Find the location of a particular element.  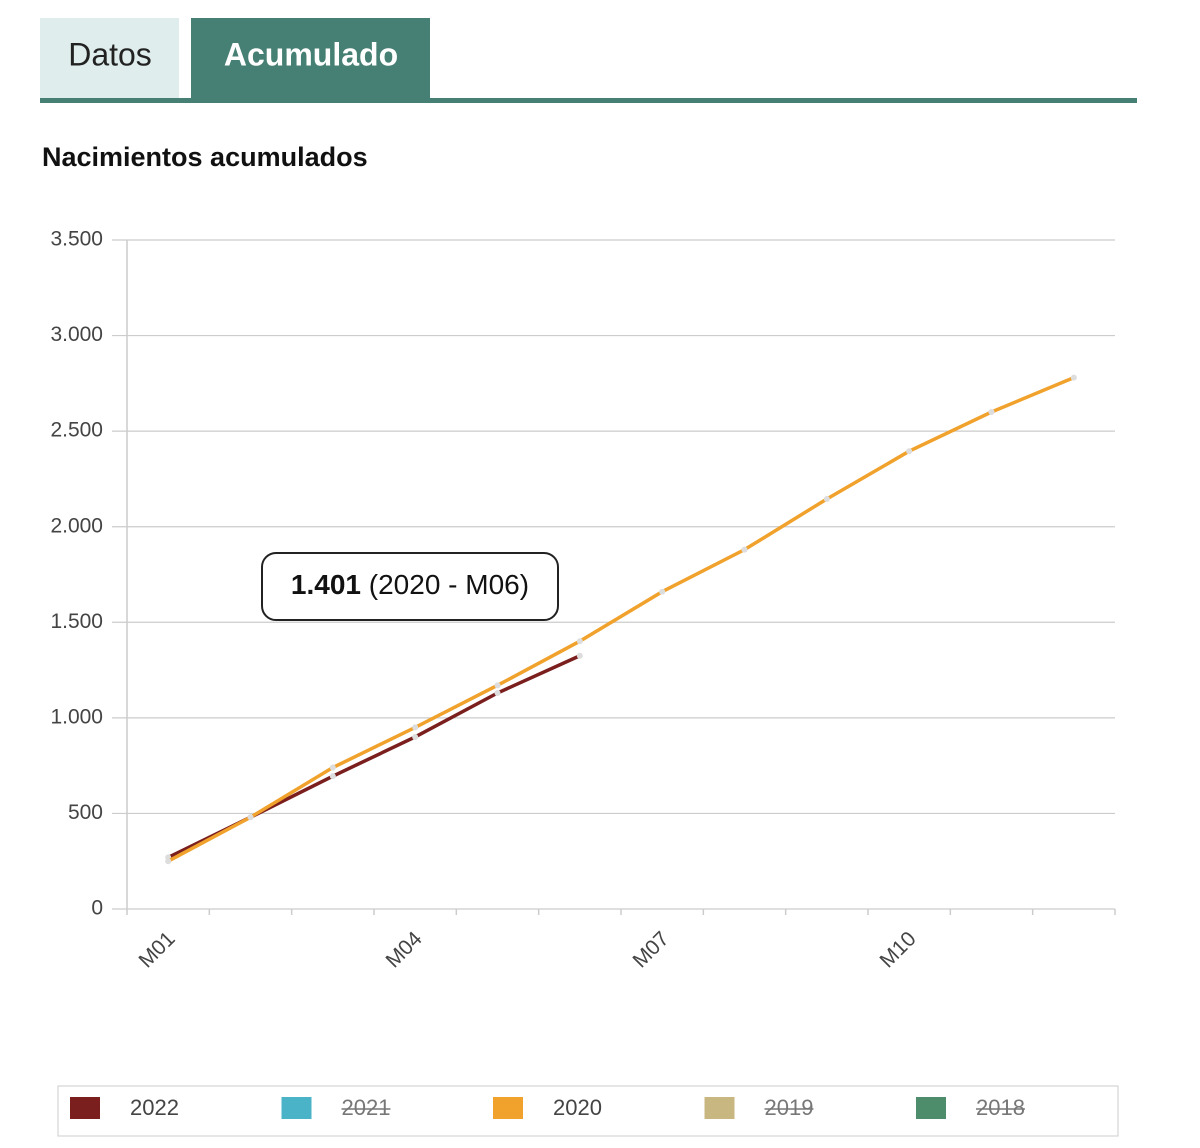

y-tick-label: 2.500 is located at coordinates (76, 430).